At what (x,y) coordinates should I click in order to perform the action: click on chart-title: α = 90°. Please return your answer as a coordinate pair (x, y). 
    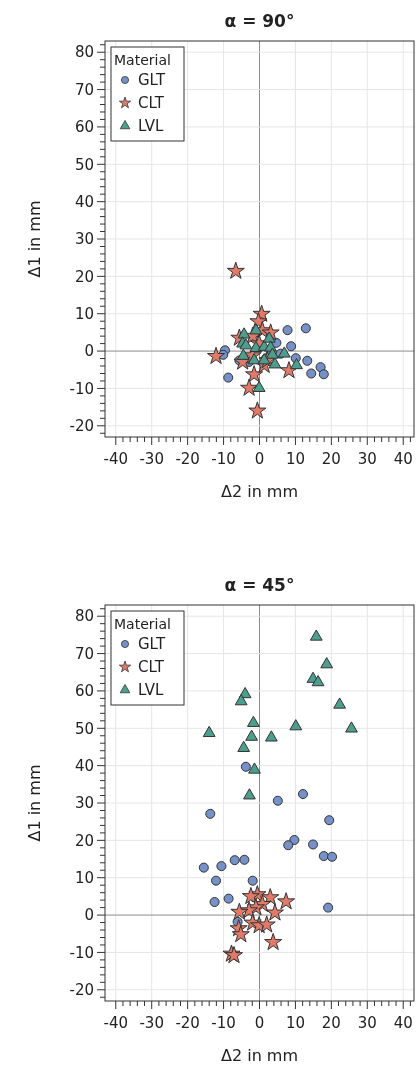
    Looking at the image, I should click on (259, 21).